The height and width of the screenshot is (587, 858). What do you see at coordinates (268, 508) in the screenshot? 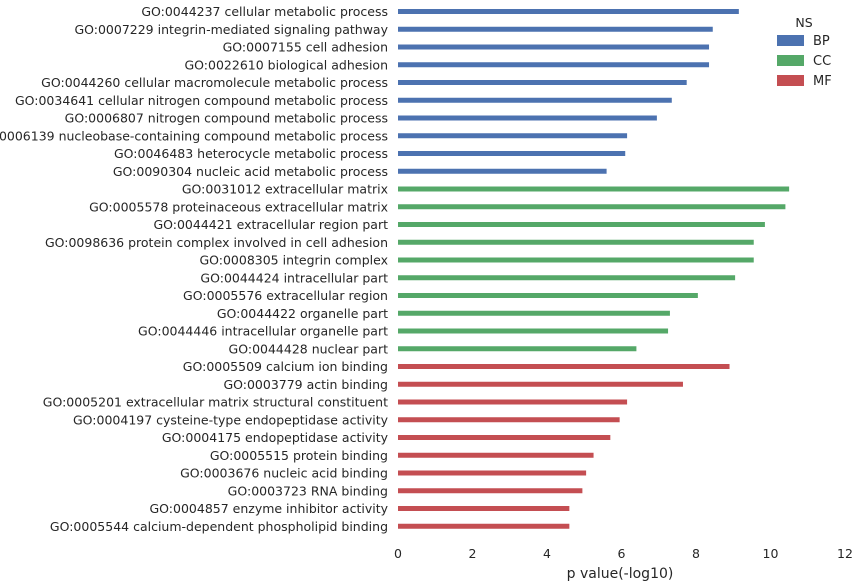
I see `category-label: GO:0004857 enzyme inhibitor activity` at bounding box center [268, 508].